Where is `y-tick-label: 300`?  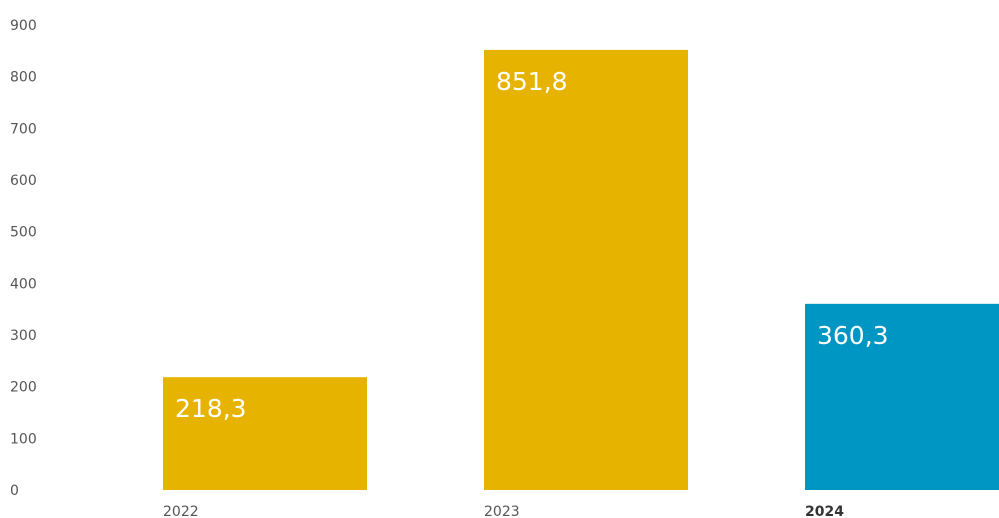
y-tick-label: 300 is located at coordinates (23, 336).